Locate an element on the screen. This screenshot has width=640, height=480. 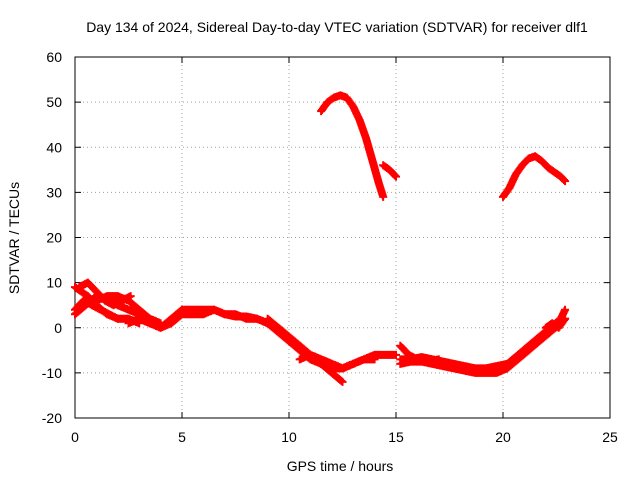
x-tick-label: 0 is located at coordinates (75, 437).